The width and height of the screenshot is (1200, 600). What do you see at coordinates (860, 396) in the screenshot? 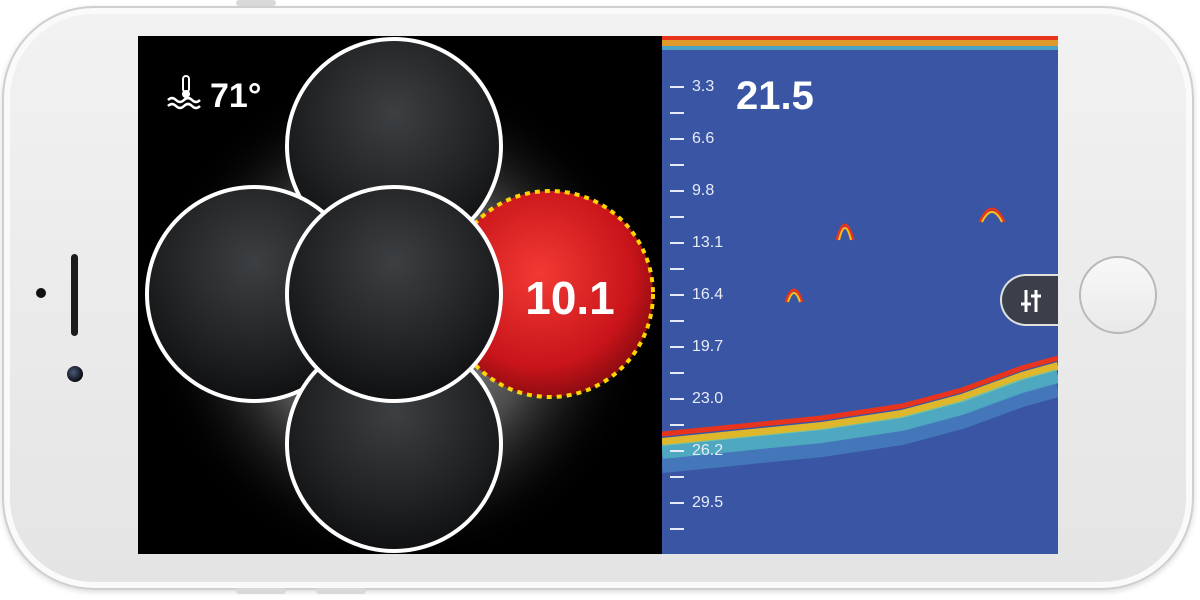
I see `seabed-line` at bounding box center [860, 396].